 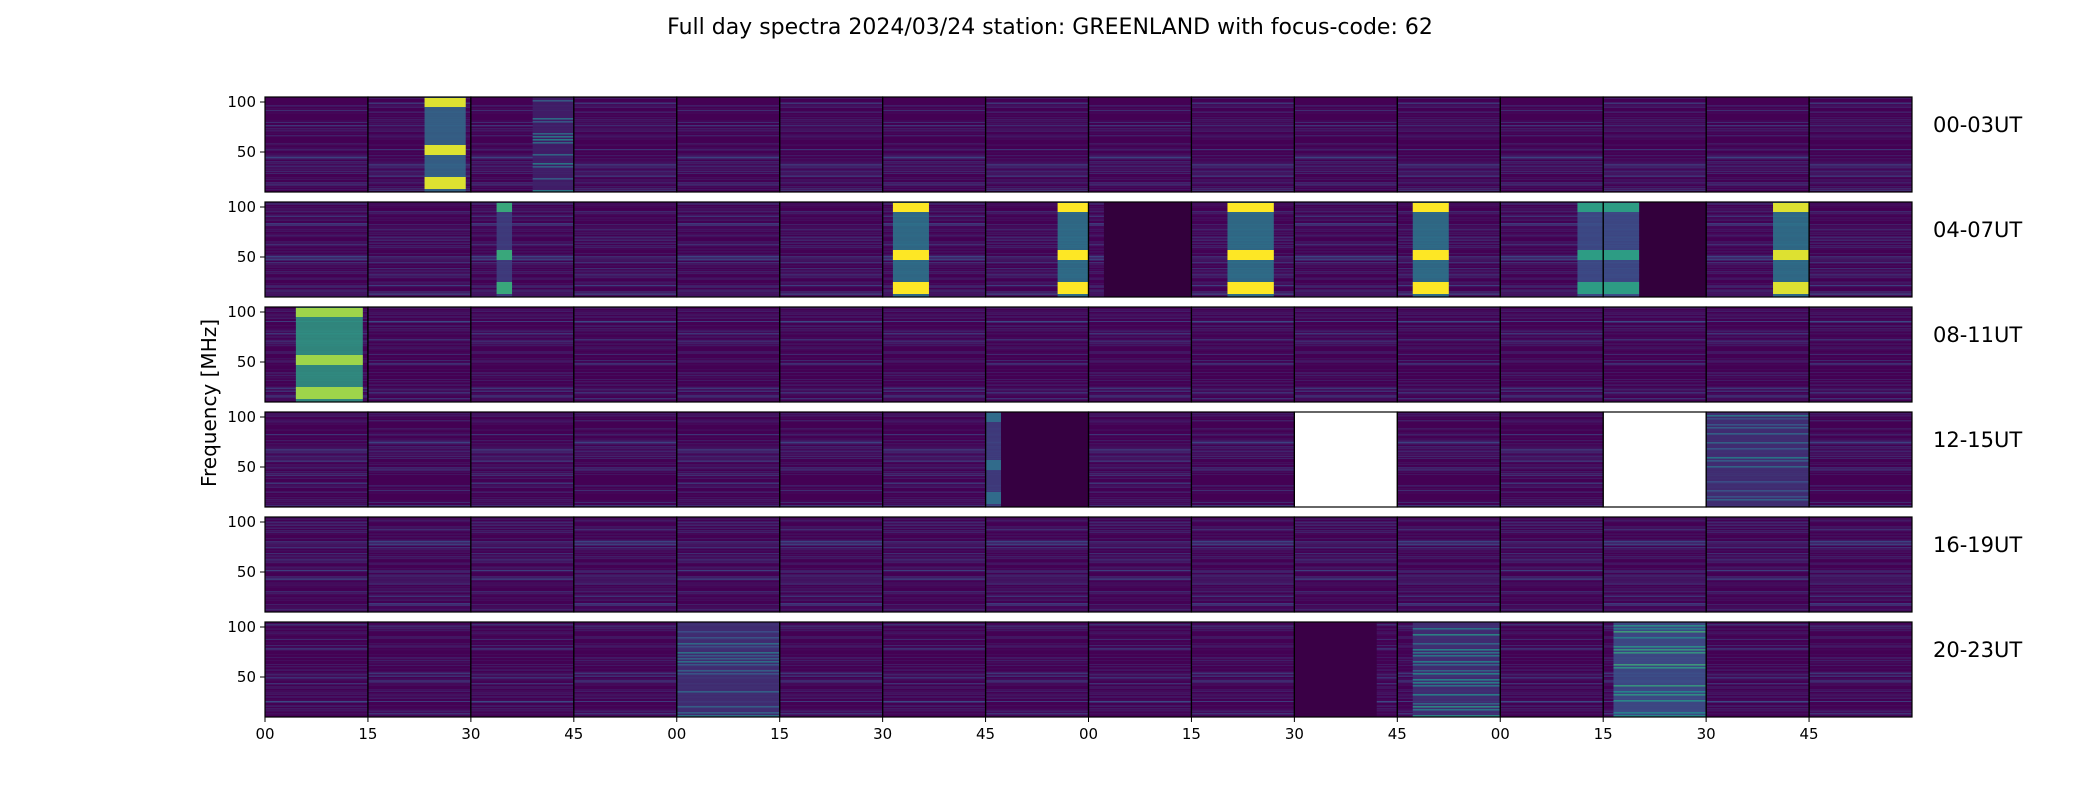 What do you see at coordinates (209, 403) in the screenshot?
I see `y-axis-label: Frequency [MHz]` at bounding box center [209, 403].